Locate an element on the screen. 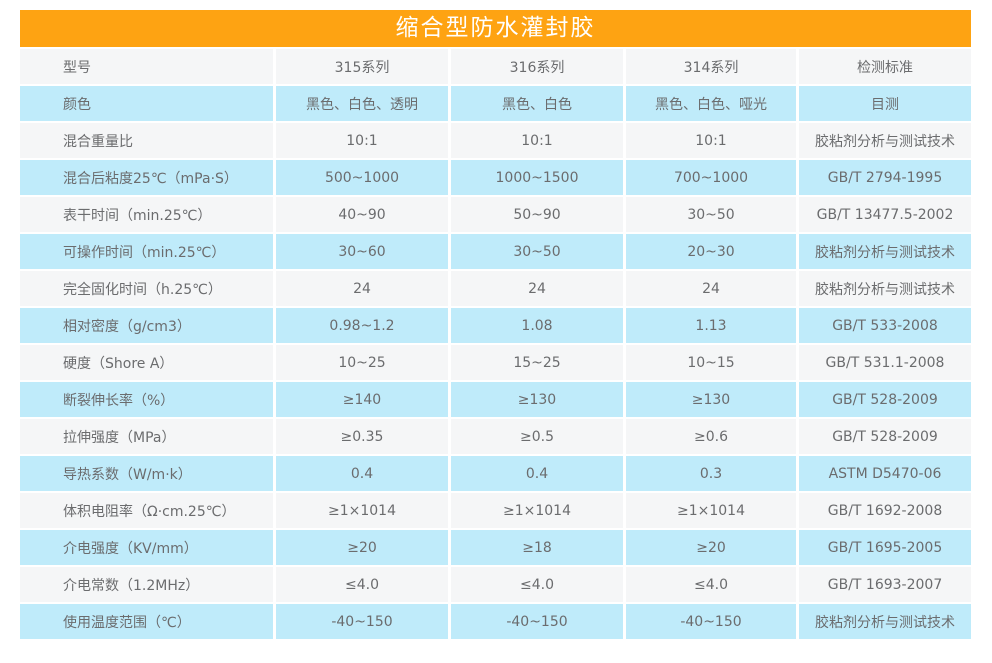 This screenshot has height=663, width=992. table-row: 相对密度（g/cm3） 0.98~1.2 1.08 1.13 GB/T 533-2008 is located at coordinates (495, 325).